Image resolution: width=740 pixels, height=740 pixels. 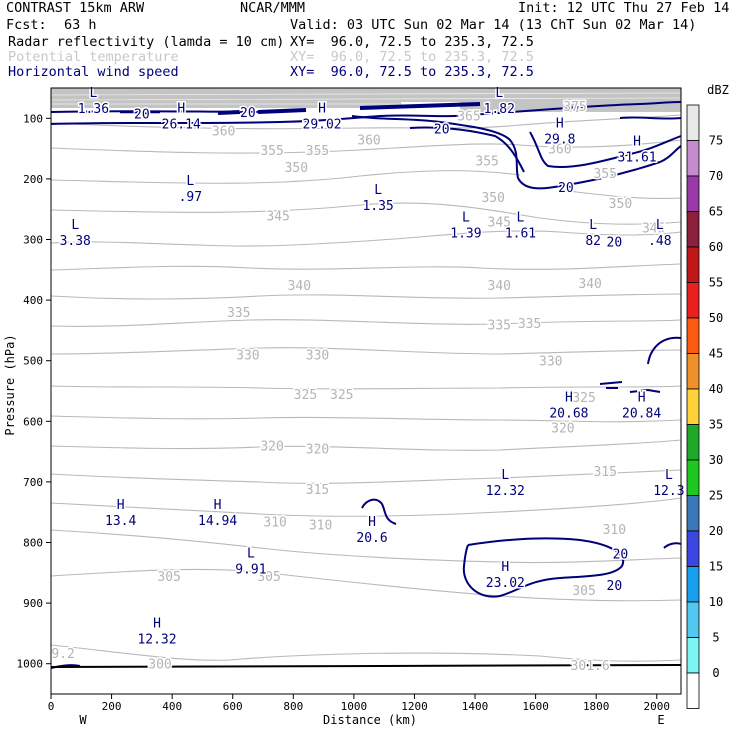 I want to click on wind-extremum: L1.36, so click(x=93, y=102).